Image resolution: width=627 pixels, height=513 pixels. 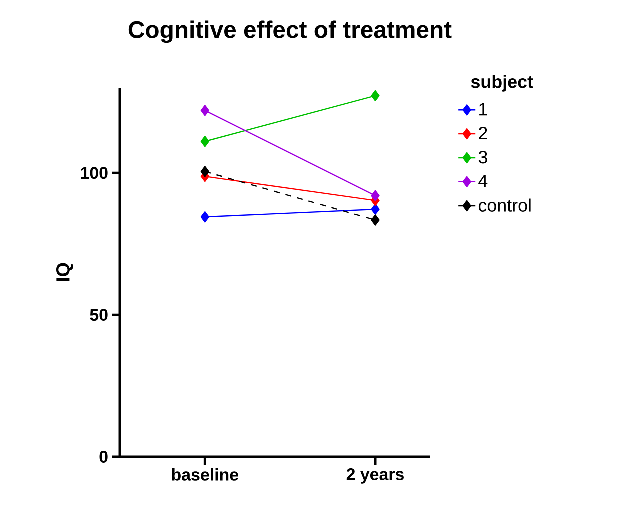 I want to click on chart-title: Cognitive effect of treatment, so click(x=290, y=32).